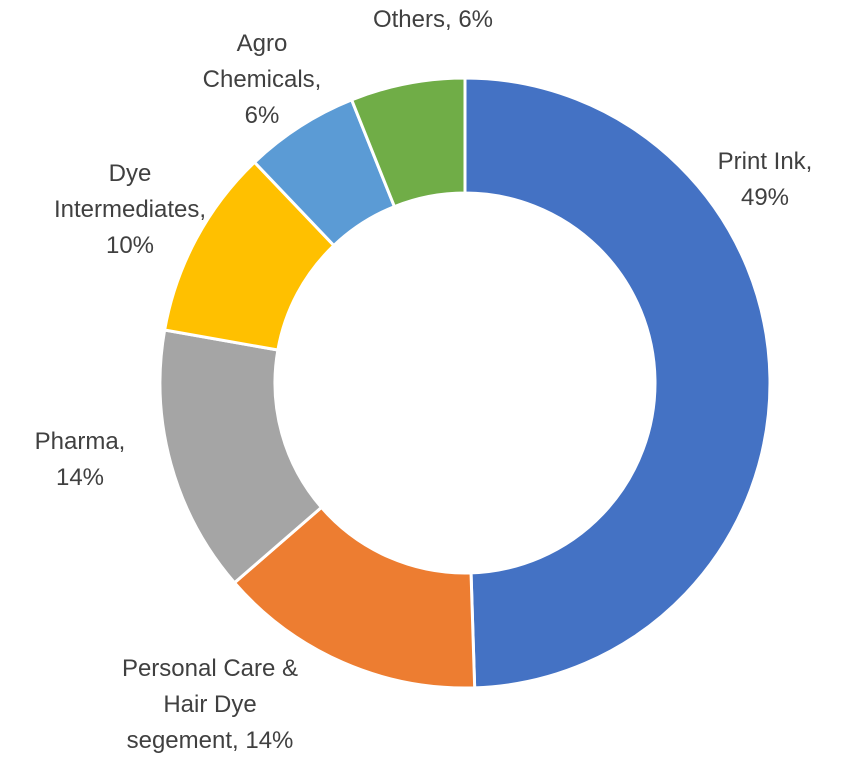 The width and height of the screenshot is (859, 764). I want to click on data-label: Personal Care & Hair Dye segement, 14%, so click(210, 704).